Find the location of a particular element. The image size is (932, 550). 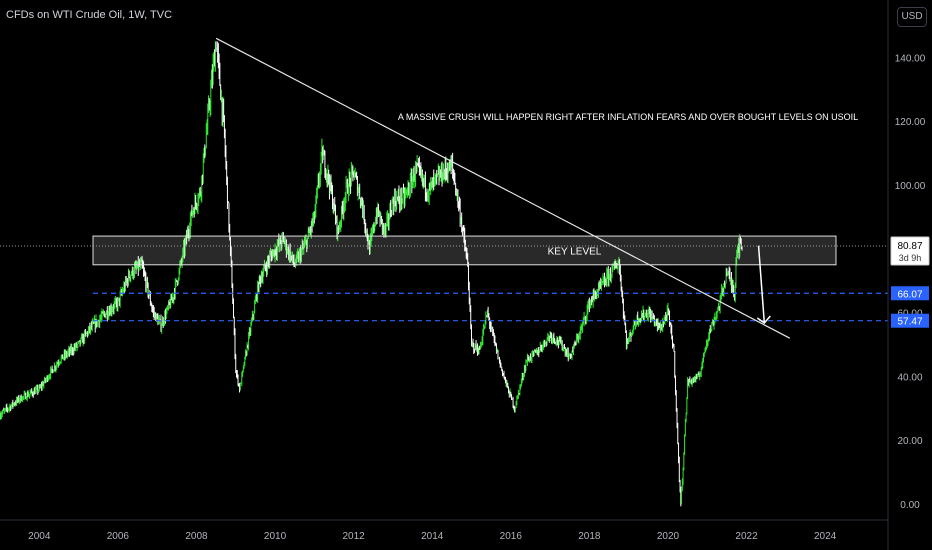

current-price-value: 80.87 is located at coordinates (909, 246).